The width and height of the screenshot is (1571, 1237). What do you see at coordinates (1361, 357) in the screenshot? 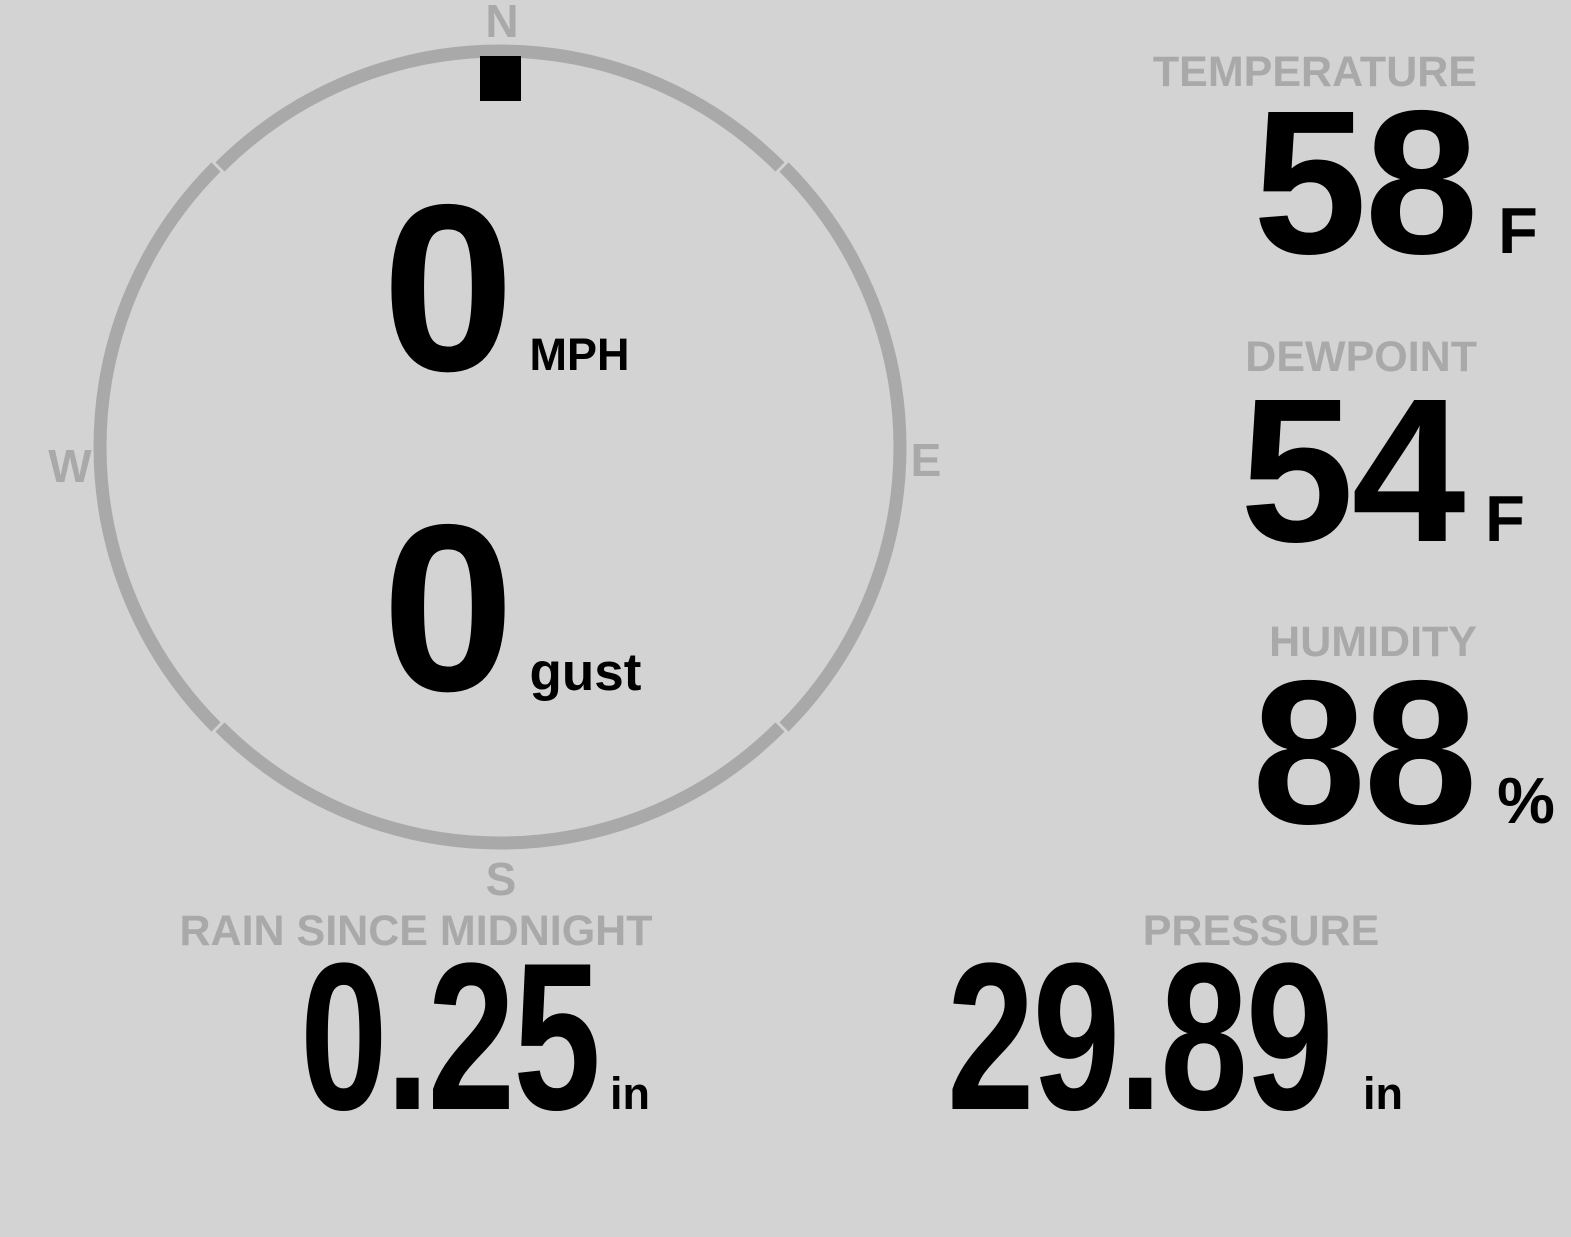
I see `dewpoint-label: DEWPOINT` at bounding box center [1361, 357].